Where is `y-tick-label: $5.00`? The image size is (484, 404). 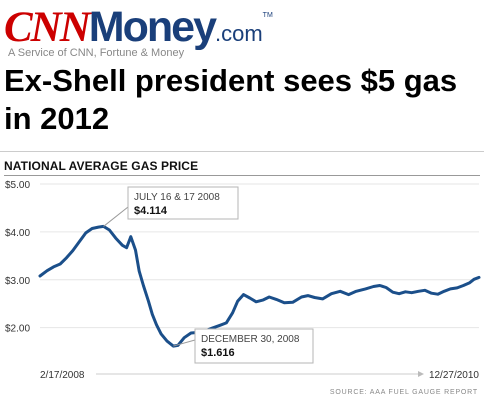 y-tick-label: $5.00 is located at coordinates (17, 185).